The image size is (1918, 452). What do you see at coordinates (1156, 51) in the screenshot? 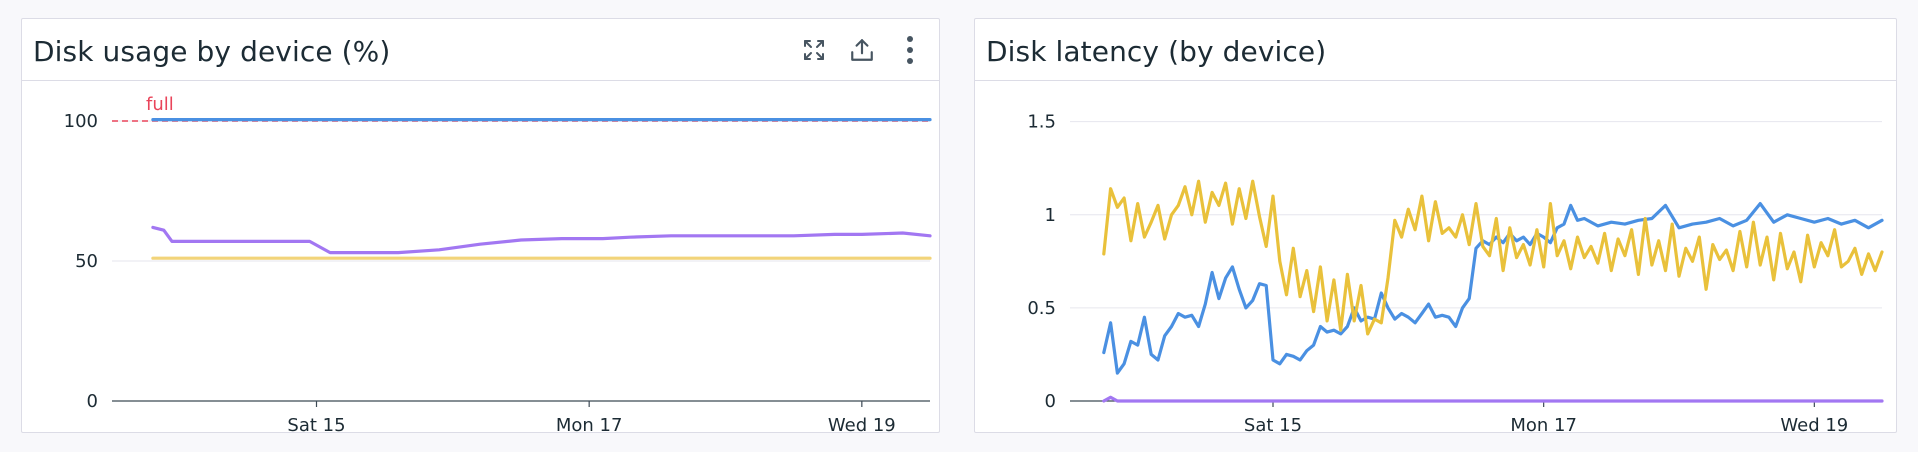
I see `panel-title: Disk latency (by device)` at bounding box center [1156, 51].